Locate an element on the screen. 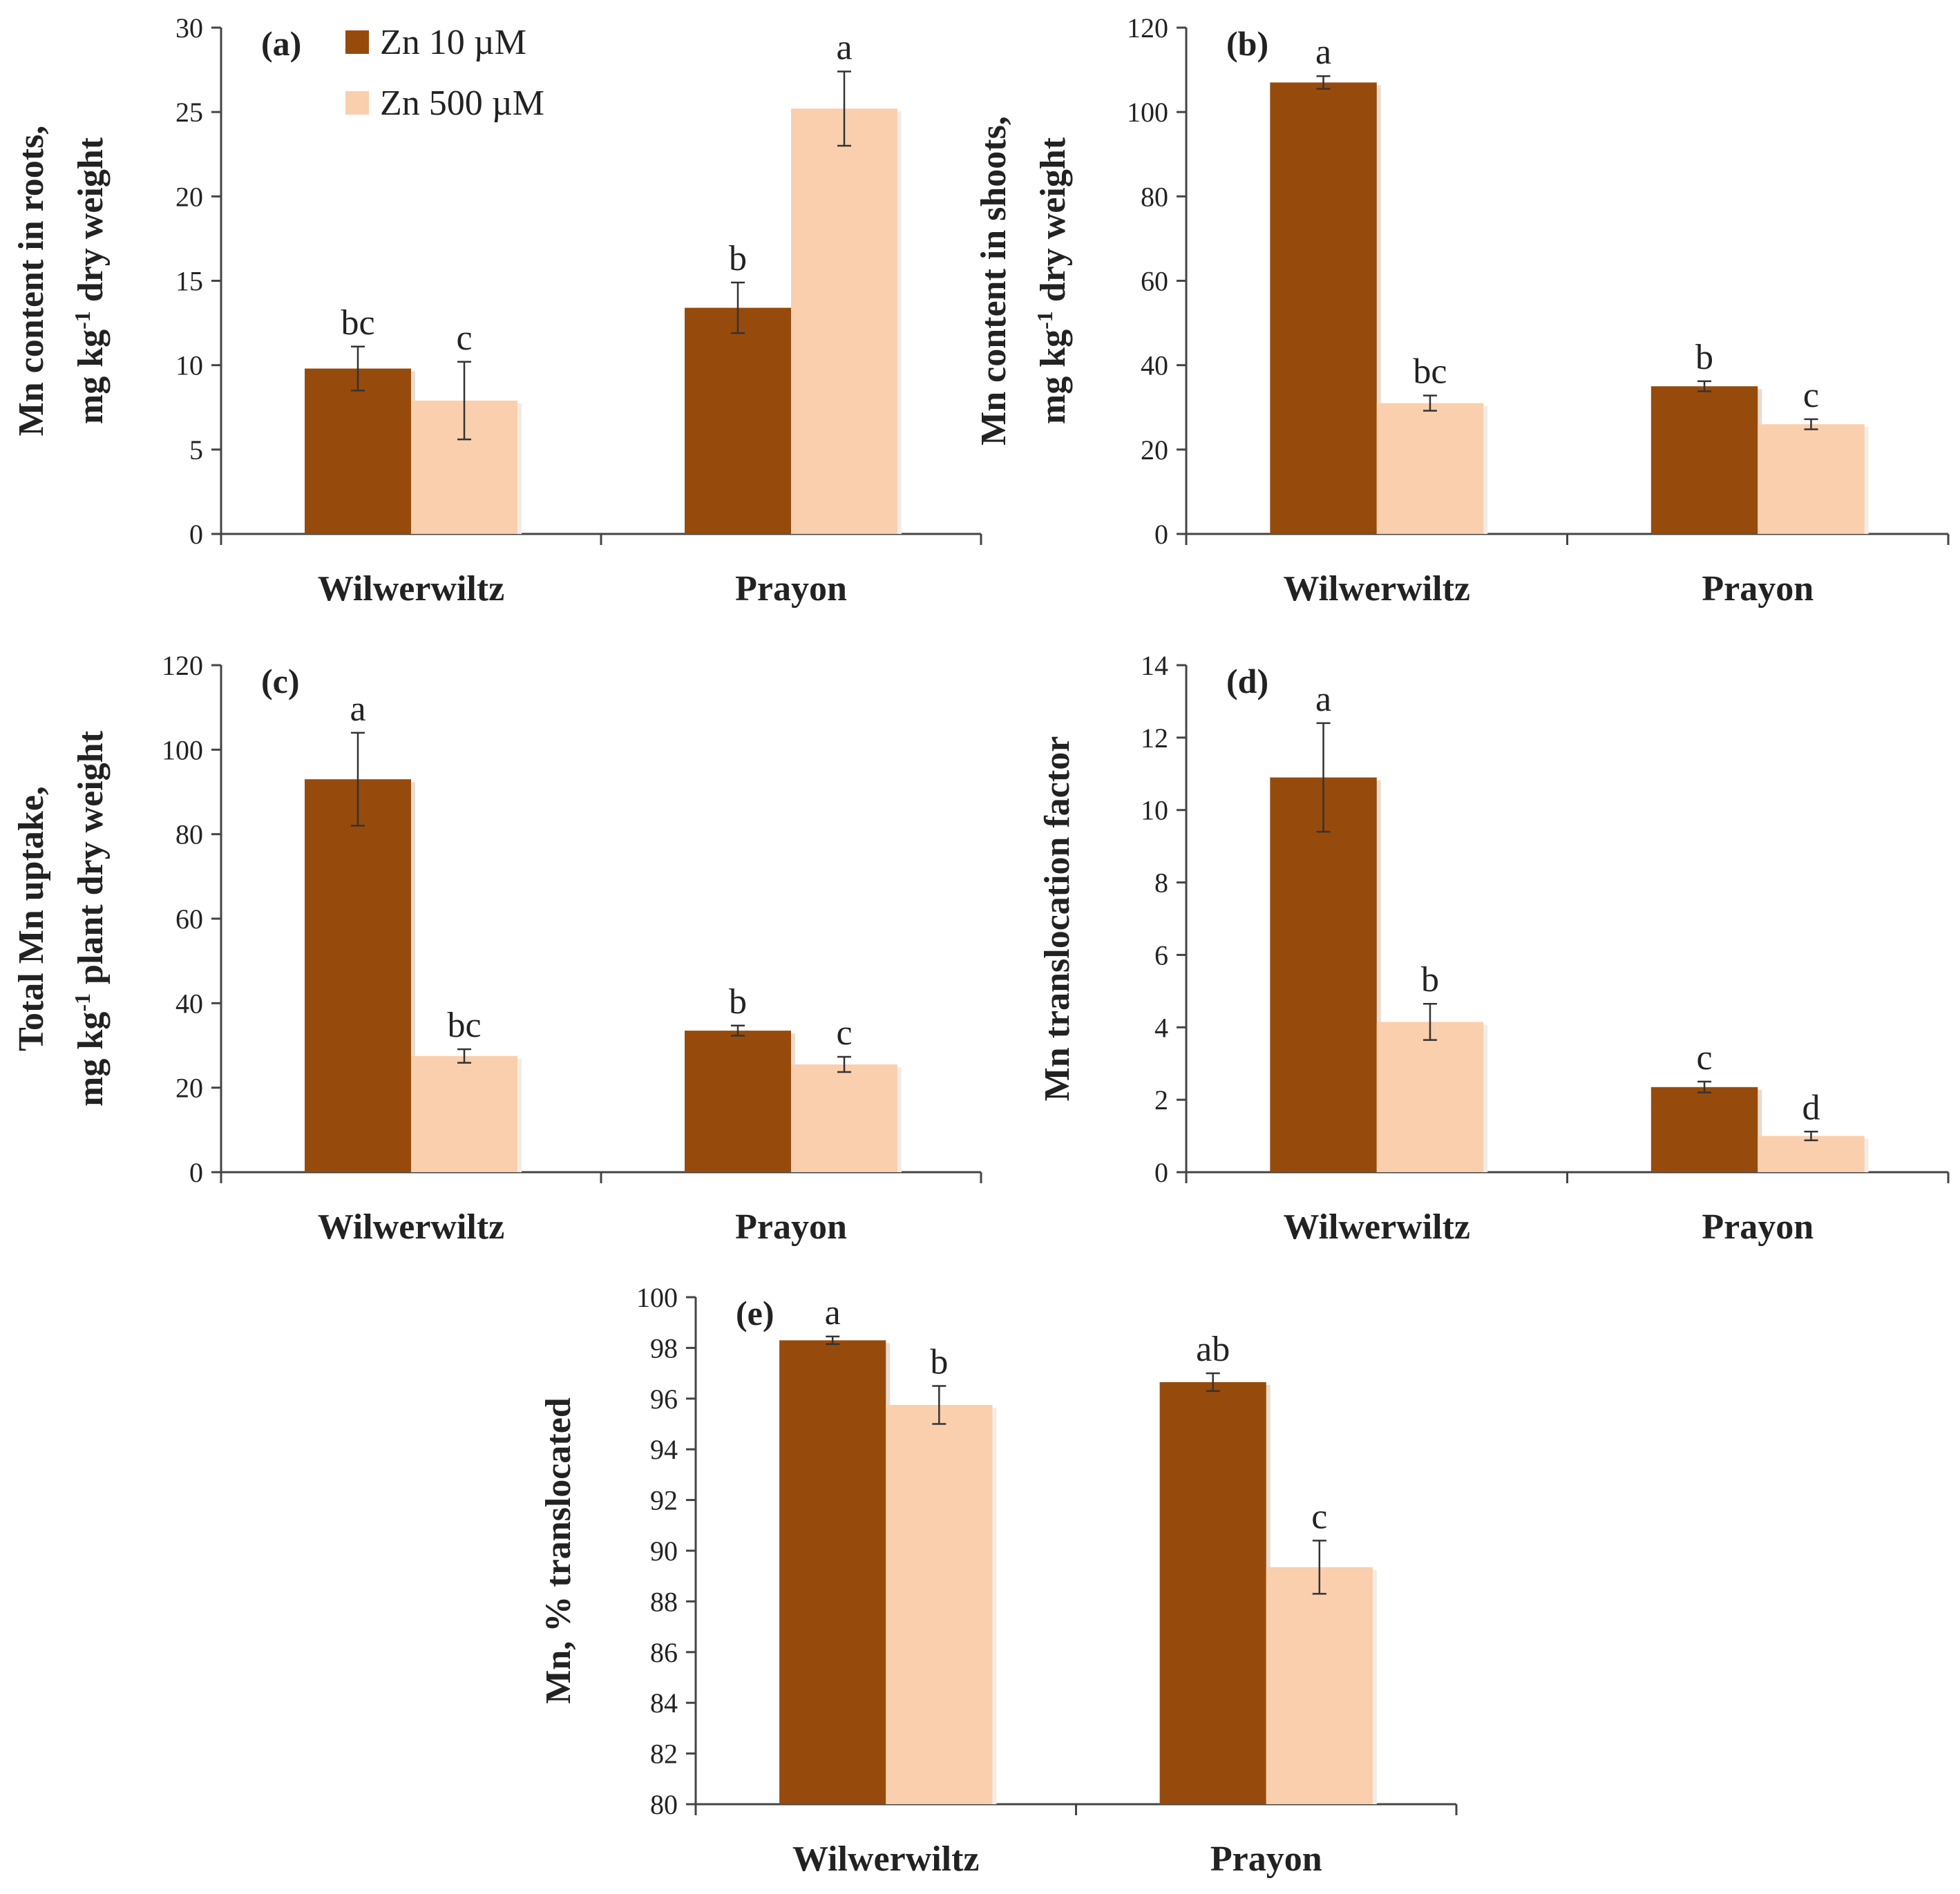 This screenshot has height=1894, width=1960. significance-letter: ab is located at coordinates (1213, 1349).